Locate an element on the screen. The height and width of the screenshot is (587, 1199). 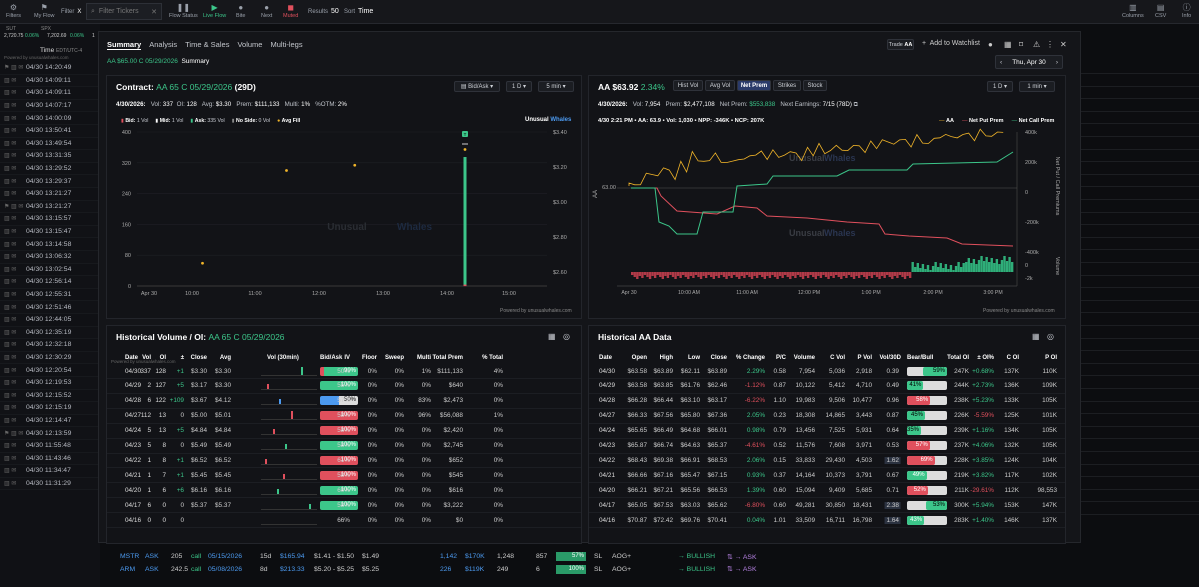
ticker-search: ⌕ Filter Tickers ✕ is located at coordinates (124, 11).